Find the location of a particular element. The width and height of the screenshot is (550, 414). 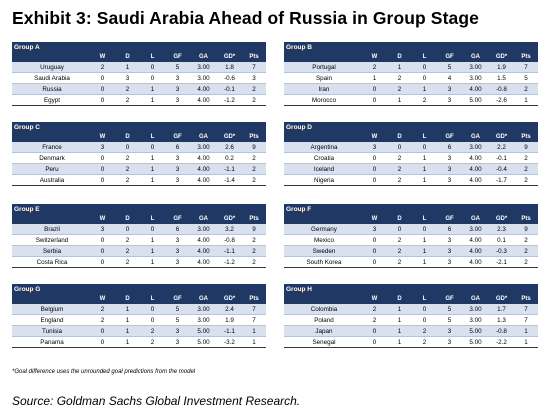

team-name: Iran is located at coordinates (323, 89).